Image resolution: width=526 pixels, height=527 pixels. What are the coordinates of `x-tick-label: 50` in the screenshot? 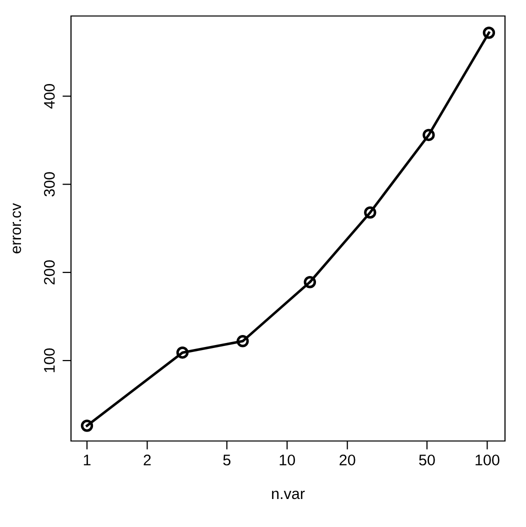 It's located at (427, 460).